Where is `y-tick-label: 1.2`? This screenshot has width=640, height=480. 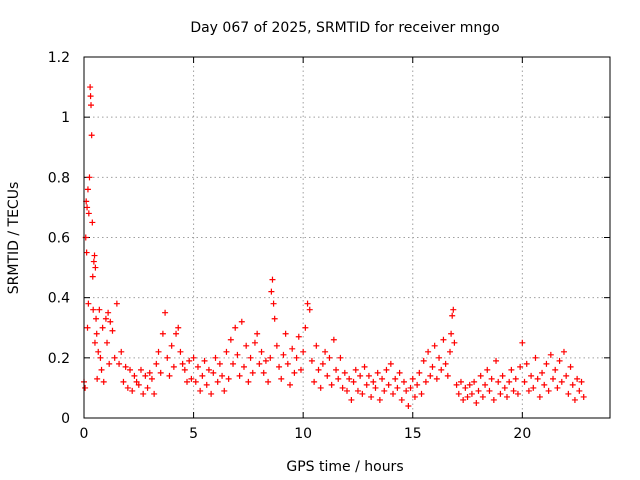 y-tick-label: 1.2 is located at coordinates (59, 58).